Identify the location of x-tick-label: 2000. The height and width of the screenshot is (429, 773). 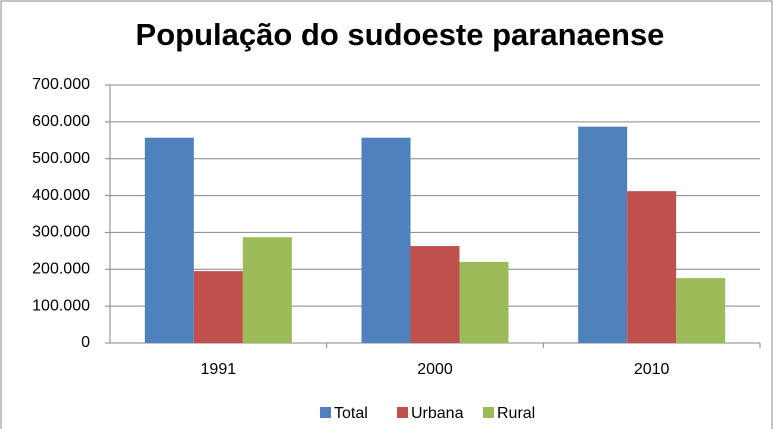
(435, 369).